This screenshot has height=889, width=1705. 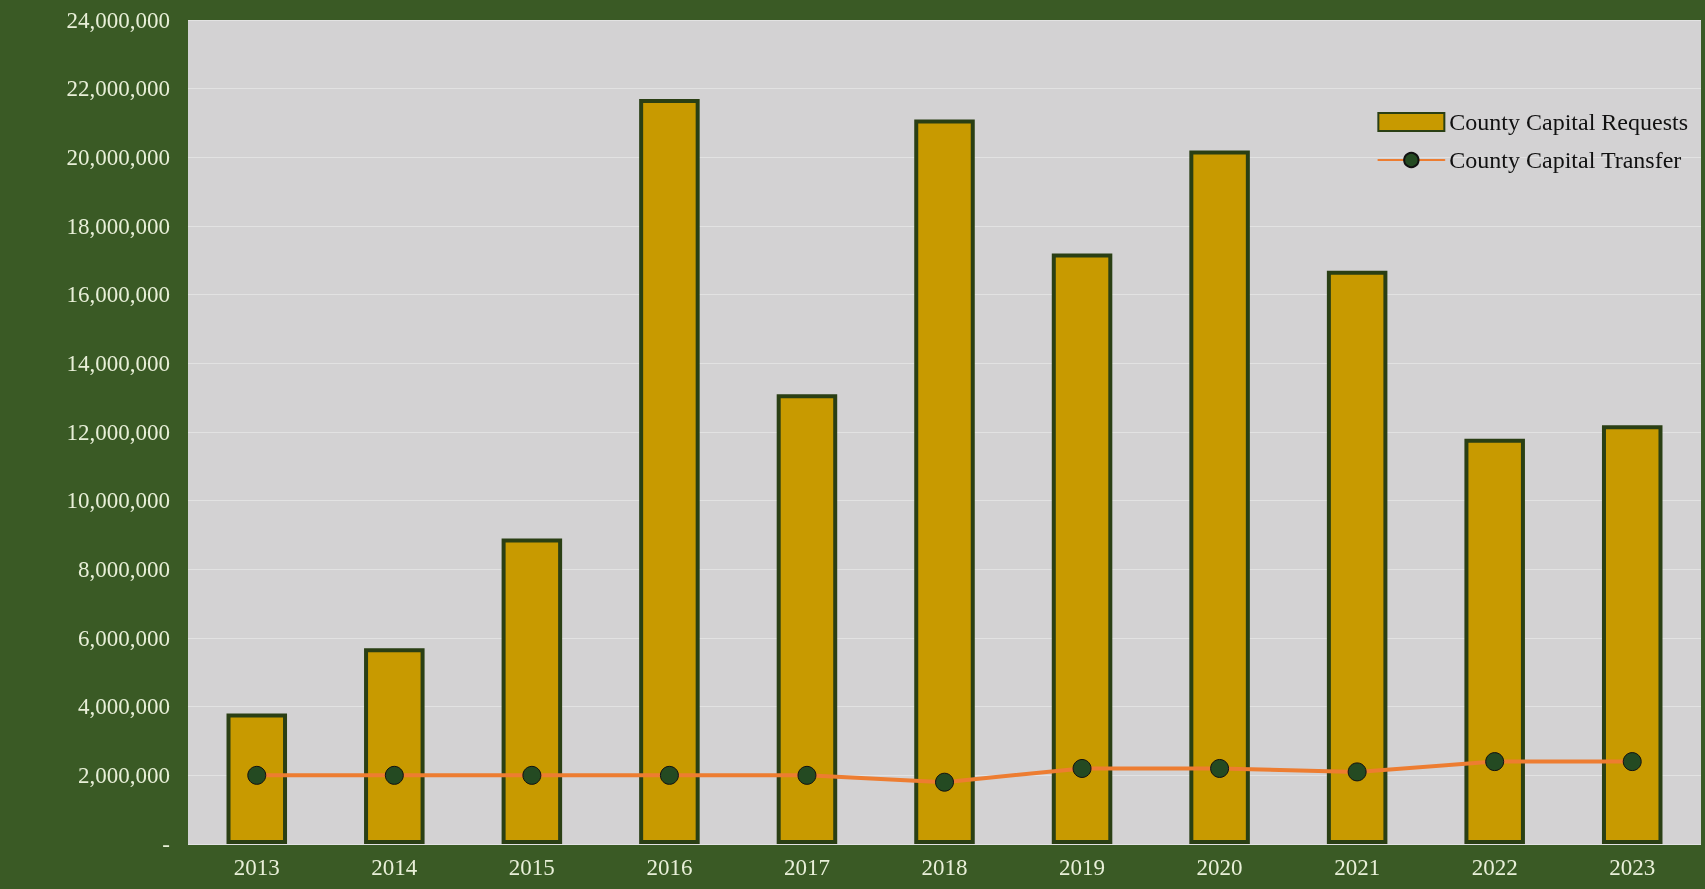 I want to click on x-tick-label: 2014, so click(x=394, y=867).